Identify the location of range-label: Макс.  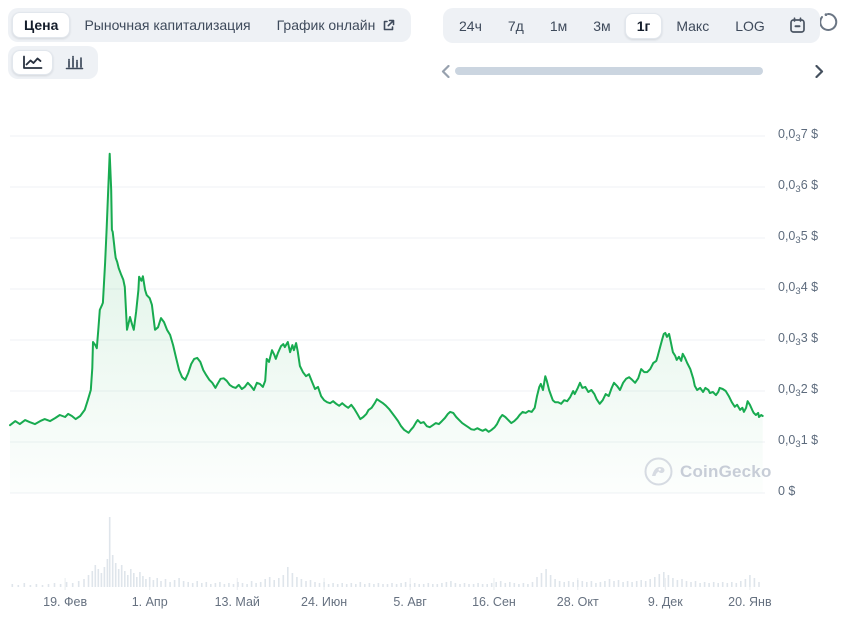
(693, 25).